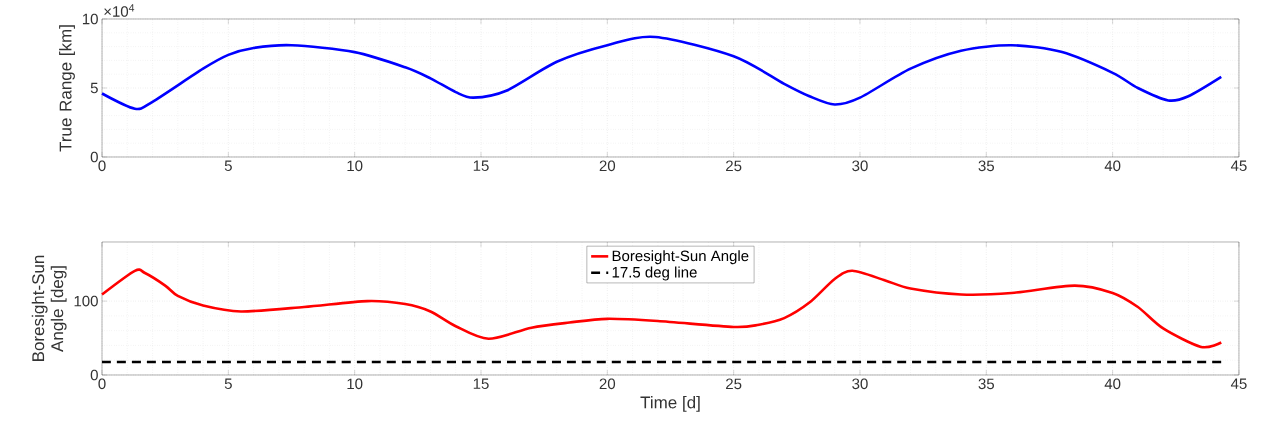 The image size is (1266, 444). I want to click on text: ×10$^{4}$, so click(119, 10).